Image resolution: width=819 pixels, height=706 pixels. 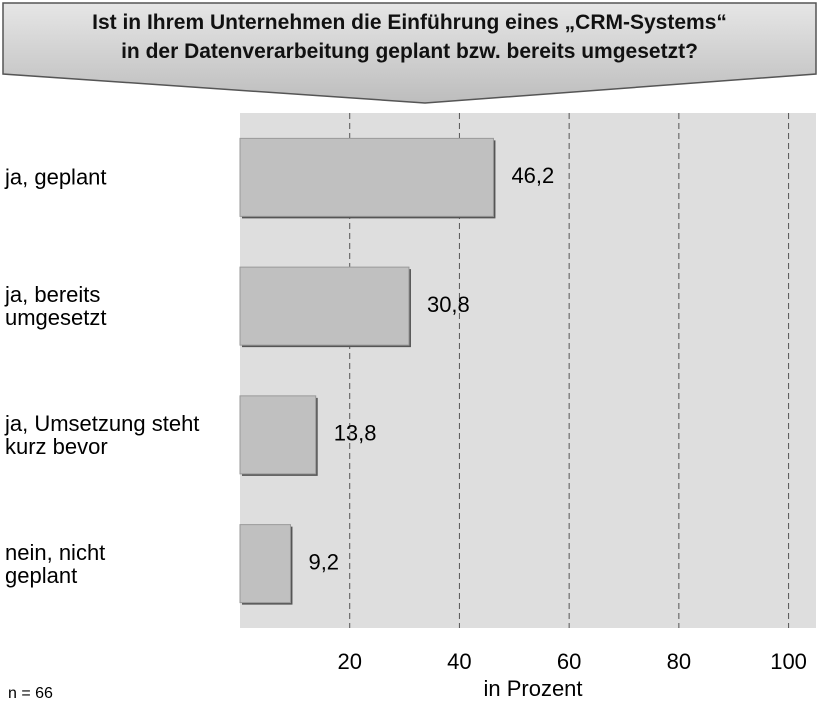 What do you see at coordinates (448, 304) in the screenshot?
I see `value-label: 30,8` at bounding box center [448, 304].